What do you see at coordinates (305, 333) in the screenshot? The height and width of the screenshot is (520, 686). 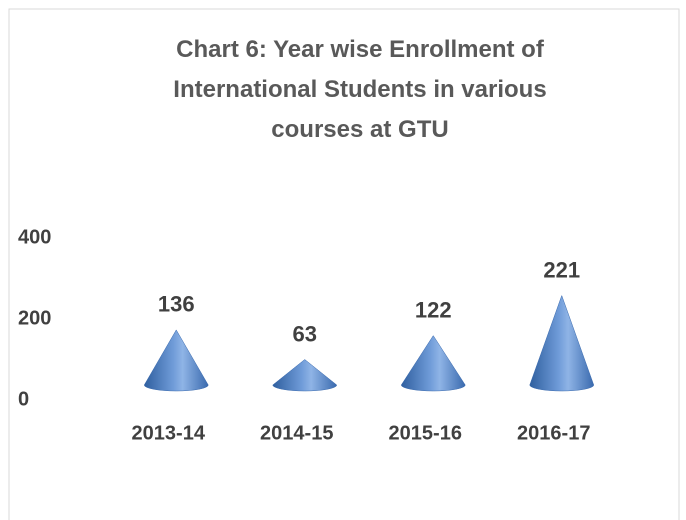 I see `data-label: 63` at bounding box center [305, 333].